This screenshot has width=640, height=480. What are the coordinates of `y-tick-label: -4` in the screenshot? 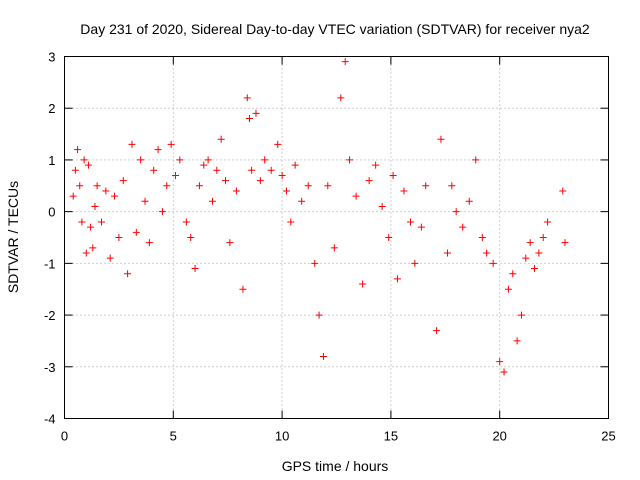 It's located at (50, 419).